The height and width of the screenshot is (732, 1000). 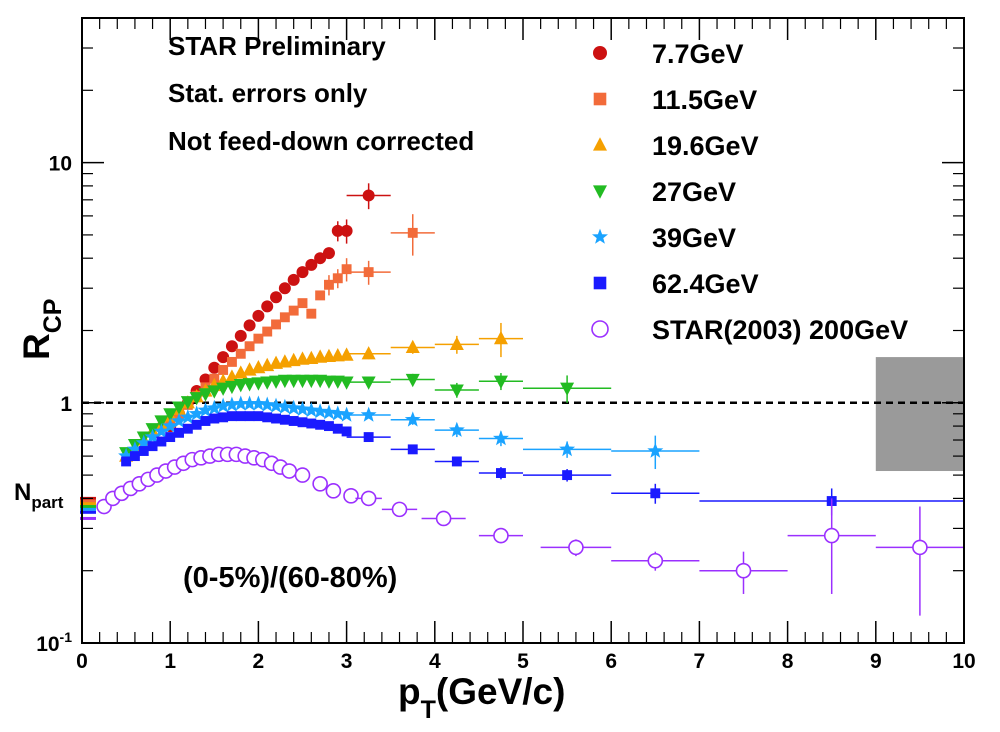 What do you see at coordinates (481, 697) in the screenshot?
I see `x-axis-label: pT(GeV/c)` at bounding box center [481, 697].